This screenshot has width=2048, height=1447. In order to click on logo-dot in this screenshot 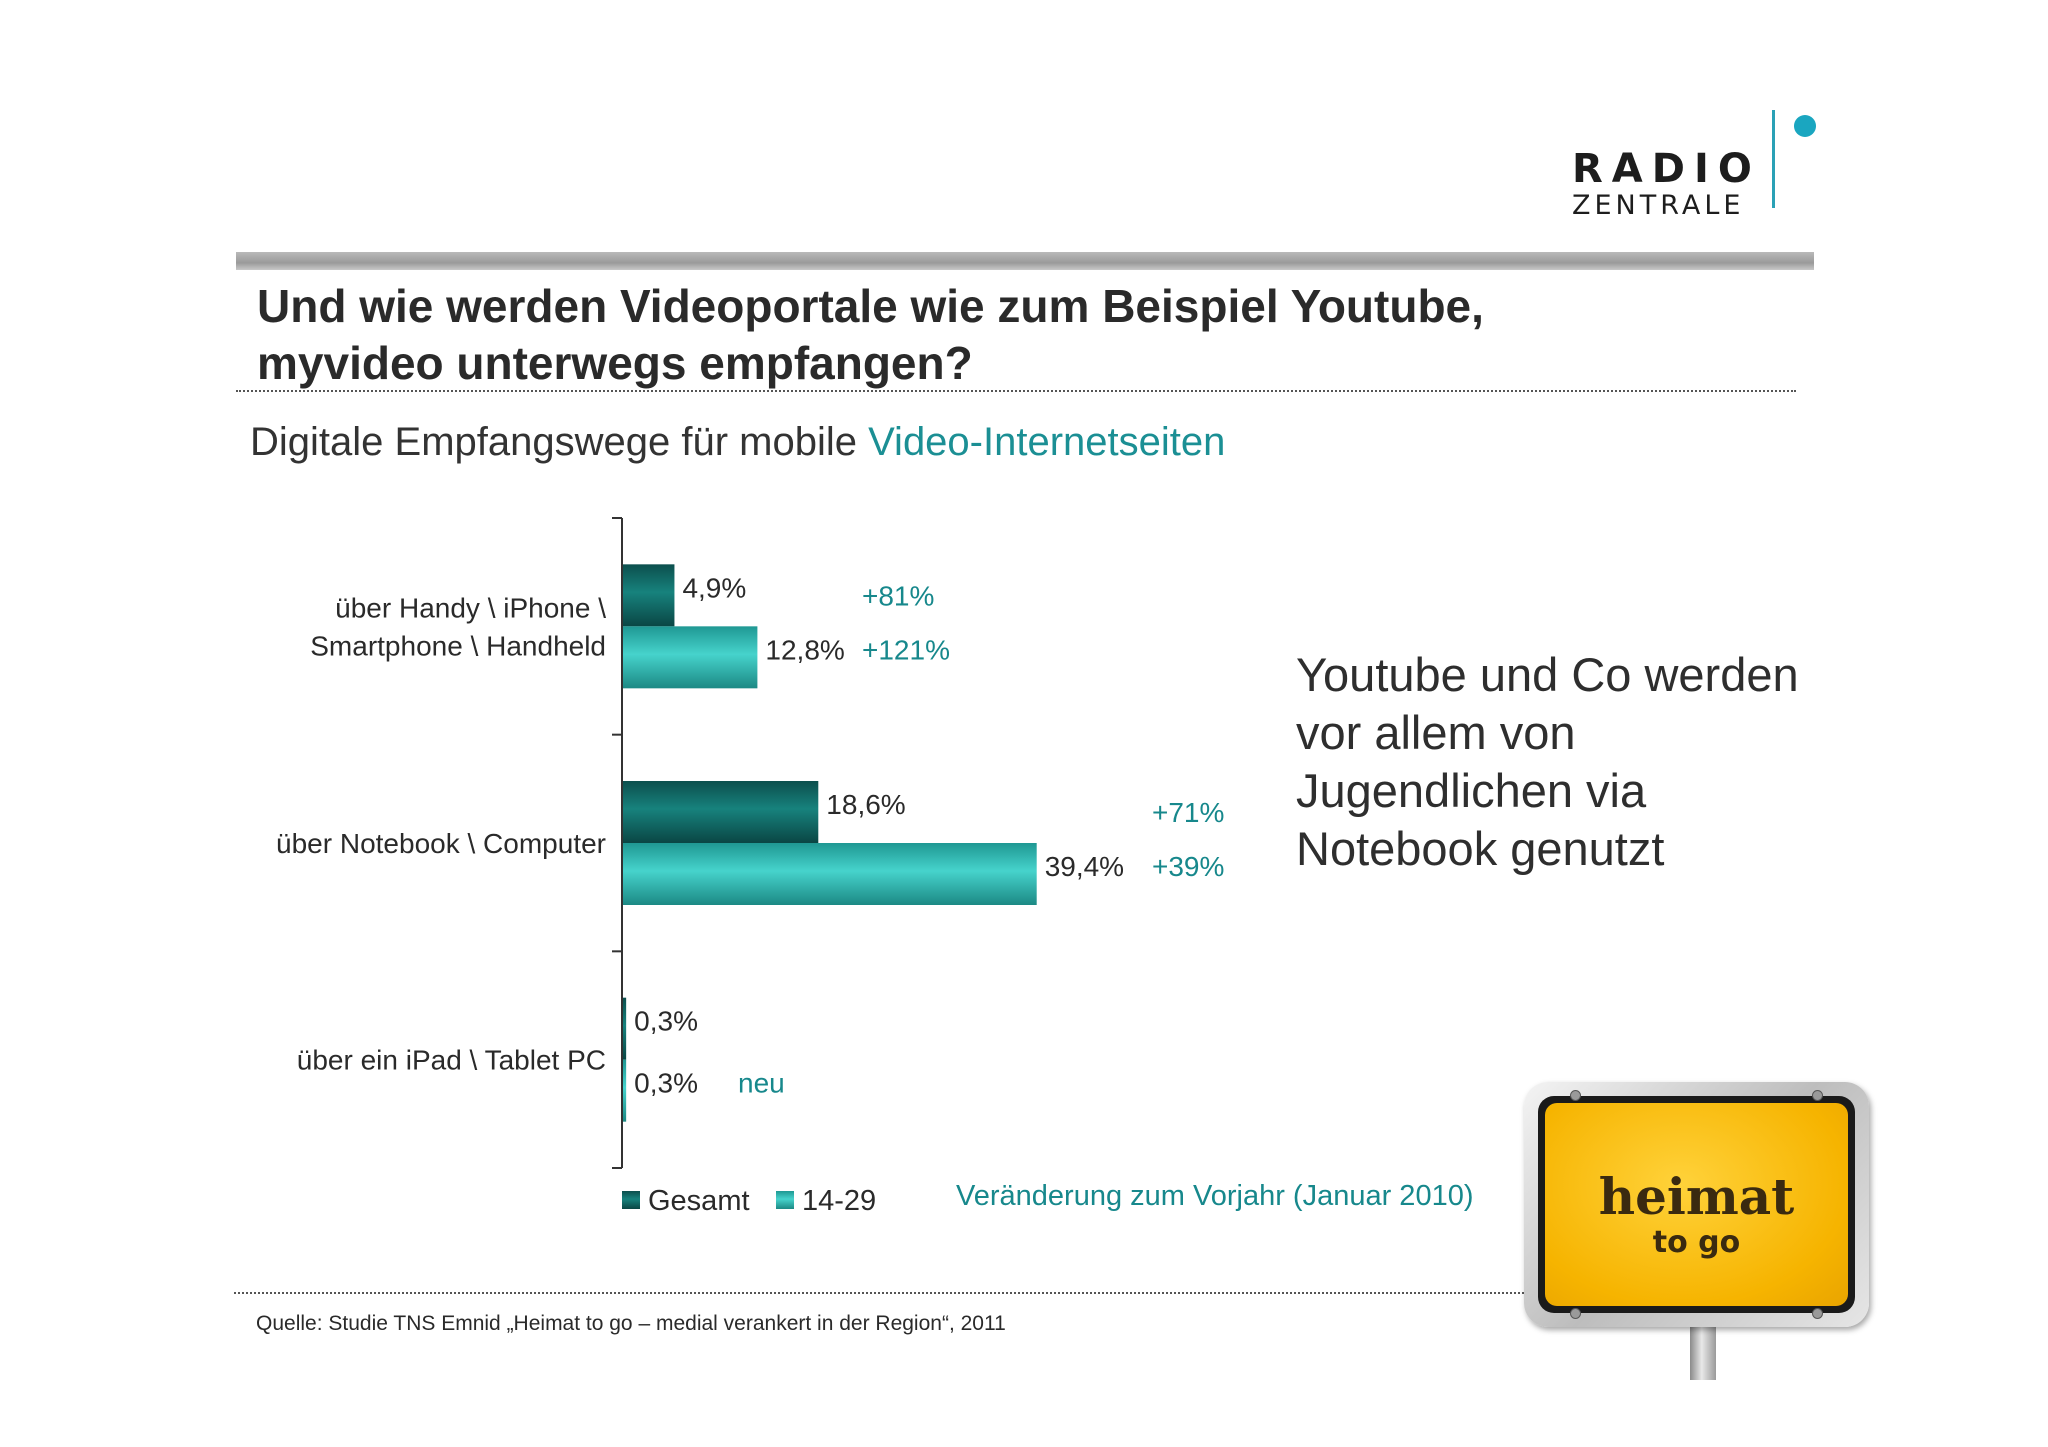, I will do `click(1805, 126)`.